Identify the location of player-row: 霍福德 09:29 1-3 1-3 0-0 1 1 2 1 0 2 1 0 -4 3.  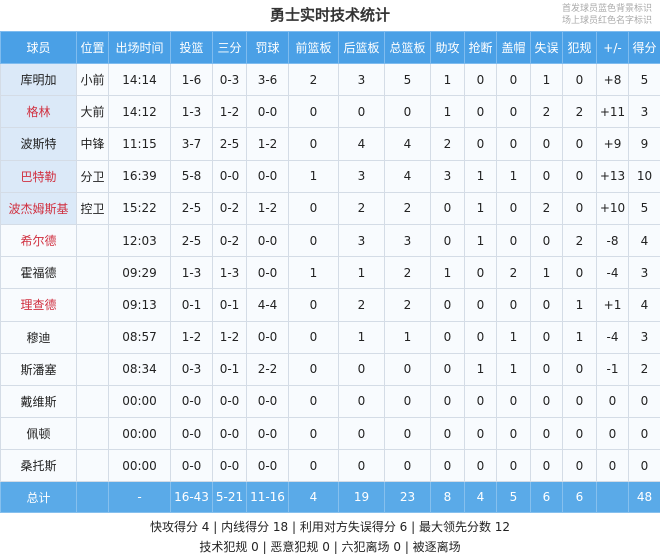
(330, 273).